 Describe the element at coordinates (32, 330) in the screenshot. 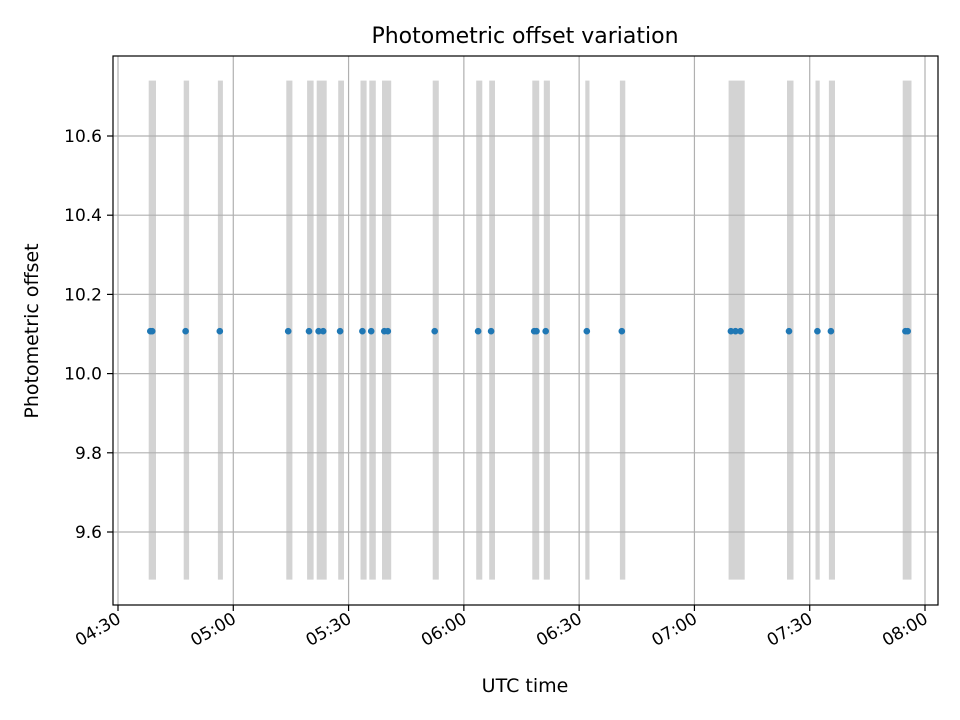

I see `y-axis-label: Photometric offset` at that location.